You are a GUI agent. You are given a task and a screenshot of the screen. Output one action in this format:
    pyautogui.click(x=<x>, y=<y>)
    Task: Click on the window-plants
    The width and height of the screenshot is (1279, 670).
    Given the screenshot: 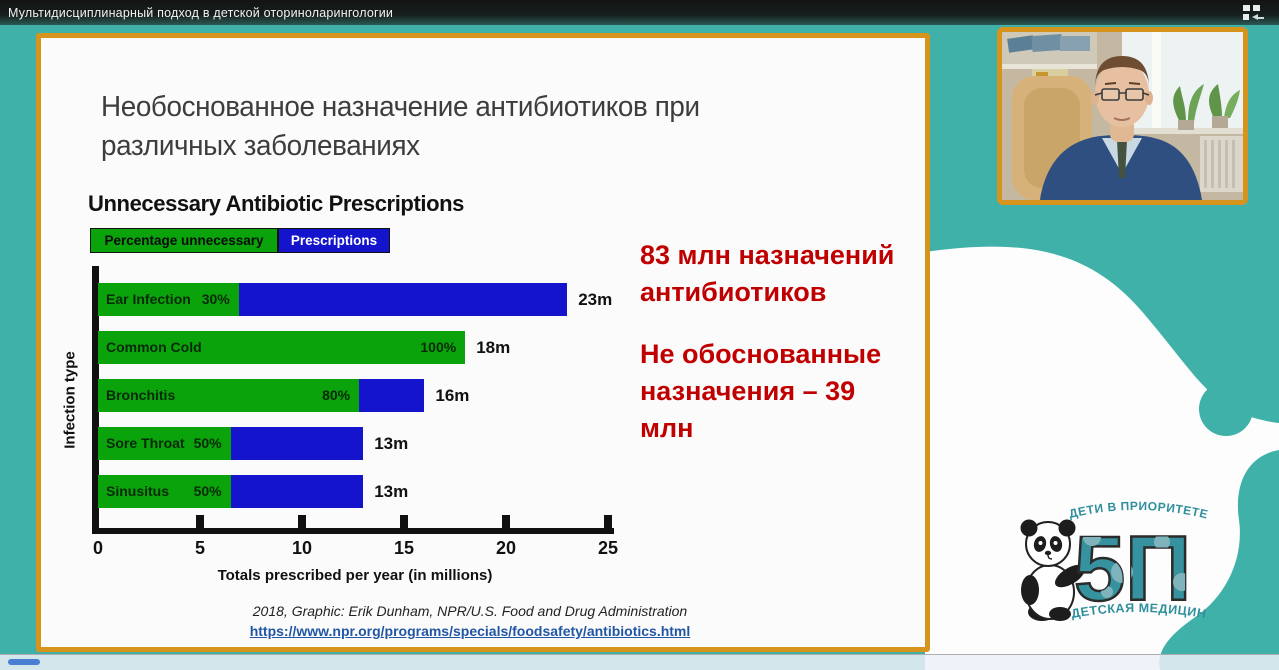 What is the action you would take?
    pyautogui.click(x=1206, y=107)
    